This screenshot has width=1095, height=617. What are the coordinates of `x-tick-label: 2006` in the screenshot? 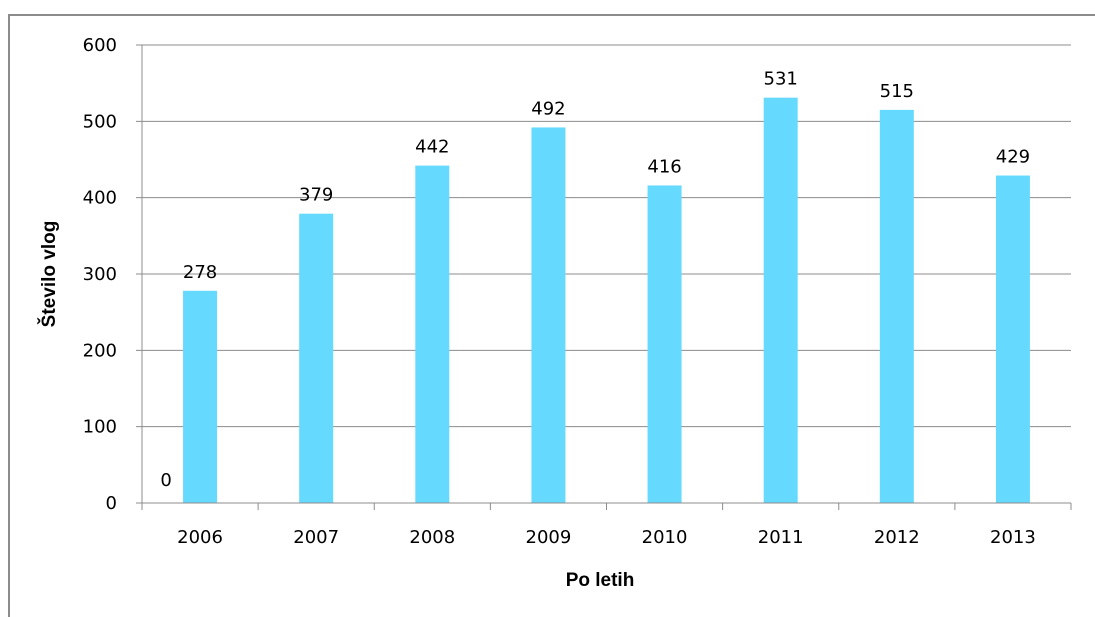 It's located at (200, 537).